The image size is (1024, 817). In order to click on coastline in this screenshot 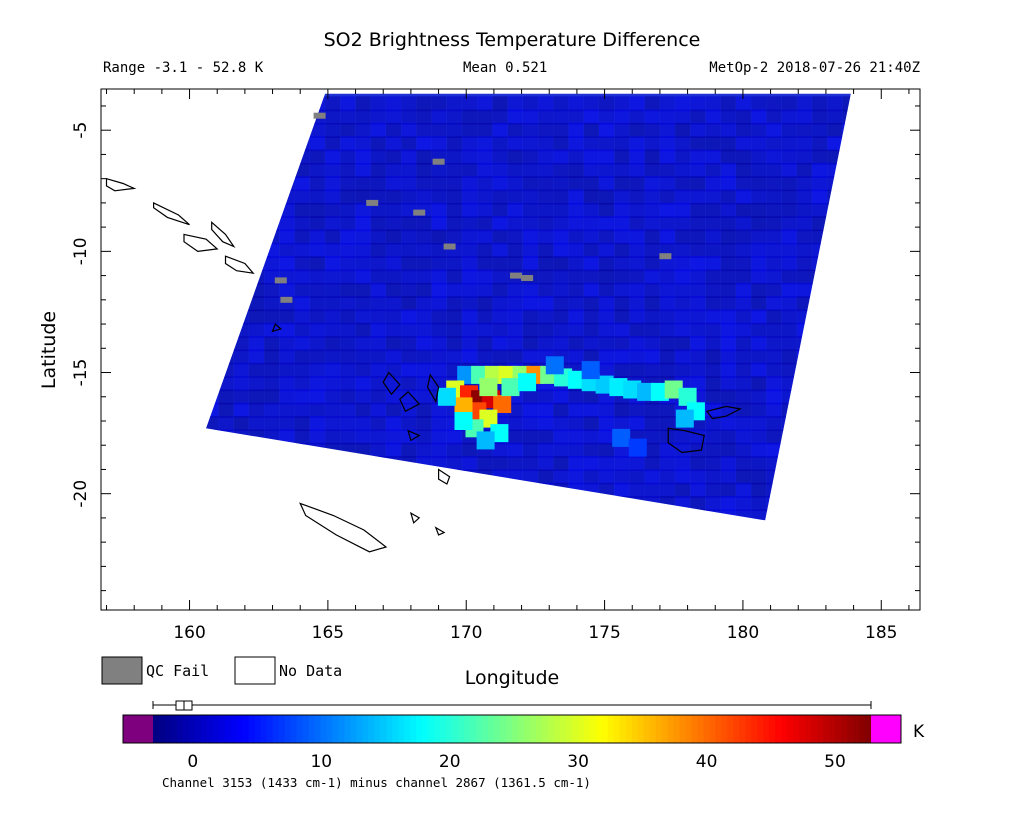, I will do `click(201, 243)`.